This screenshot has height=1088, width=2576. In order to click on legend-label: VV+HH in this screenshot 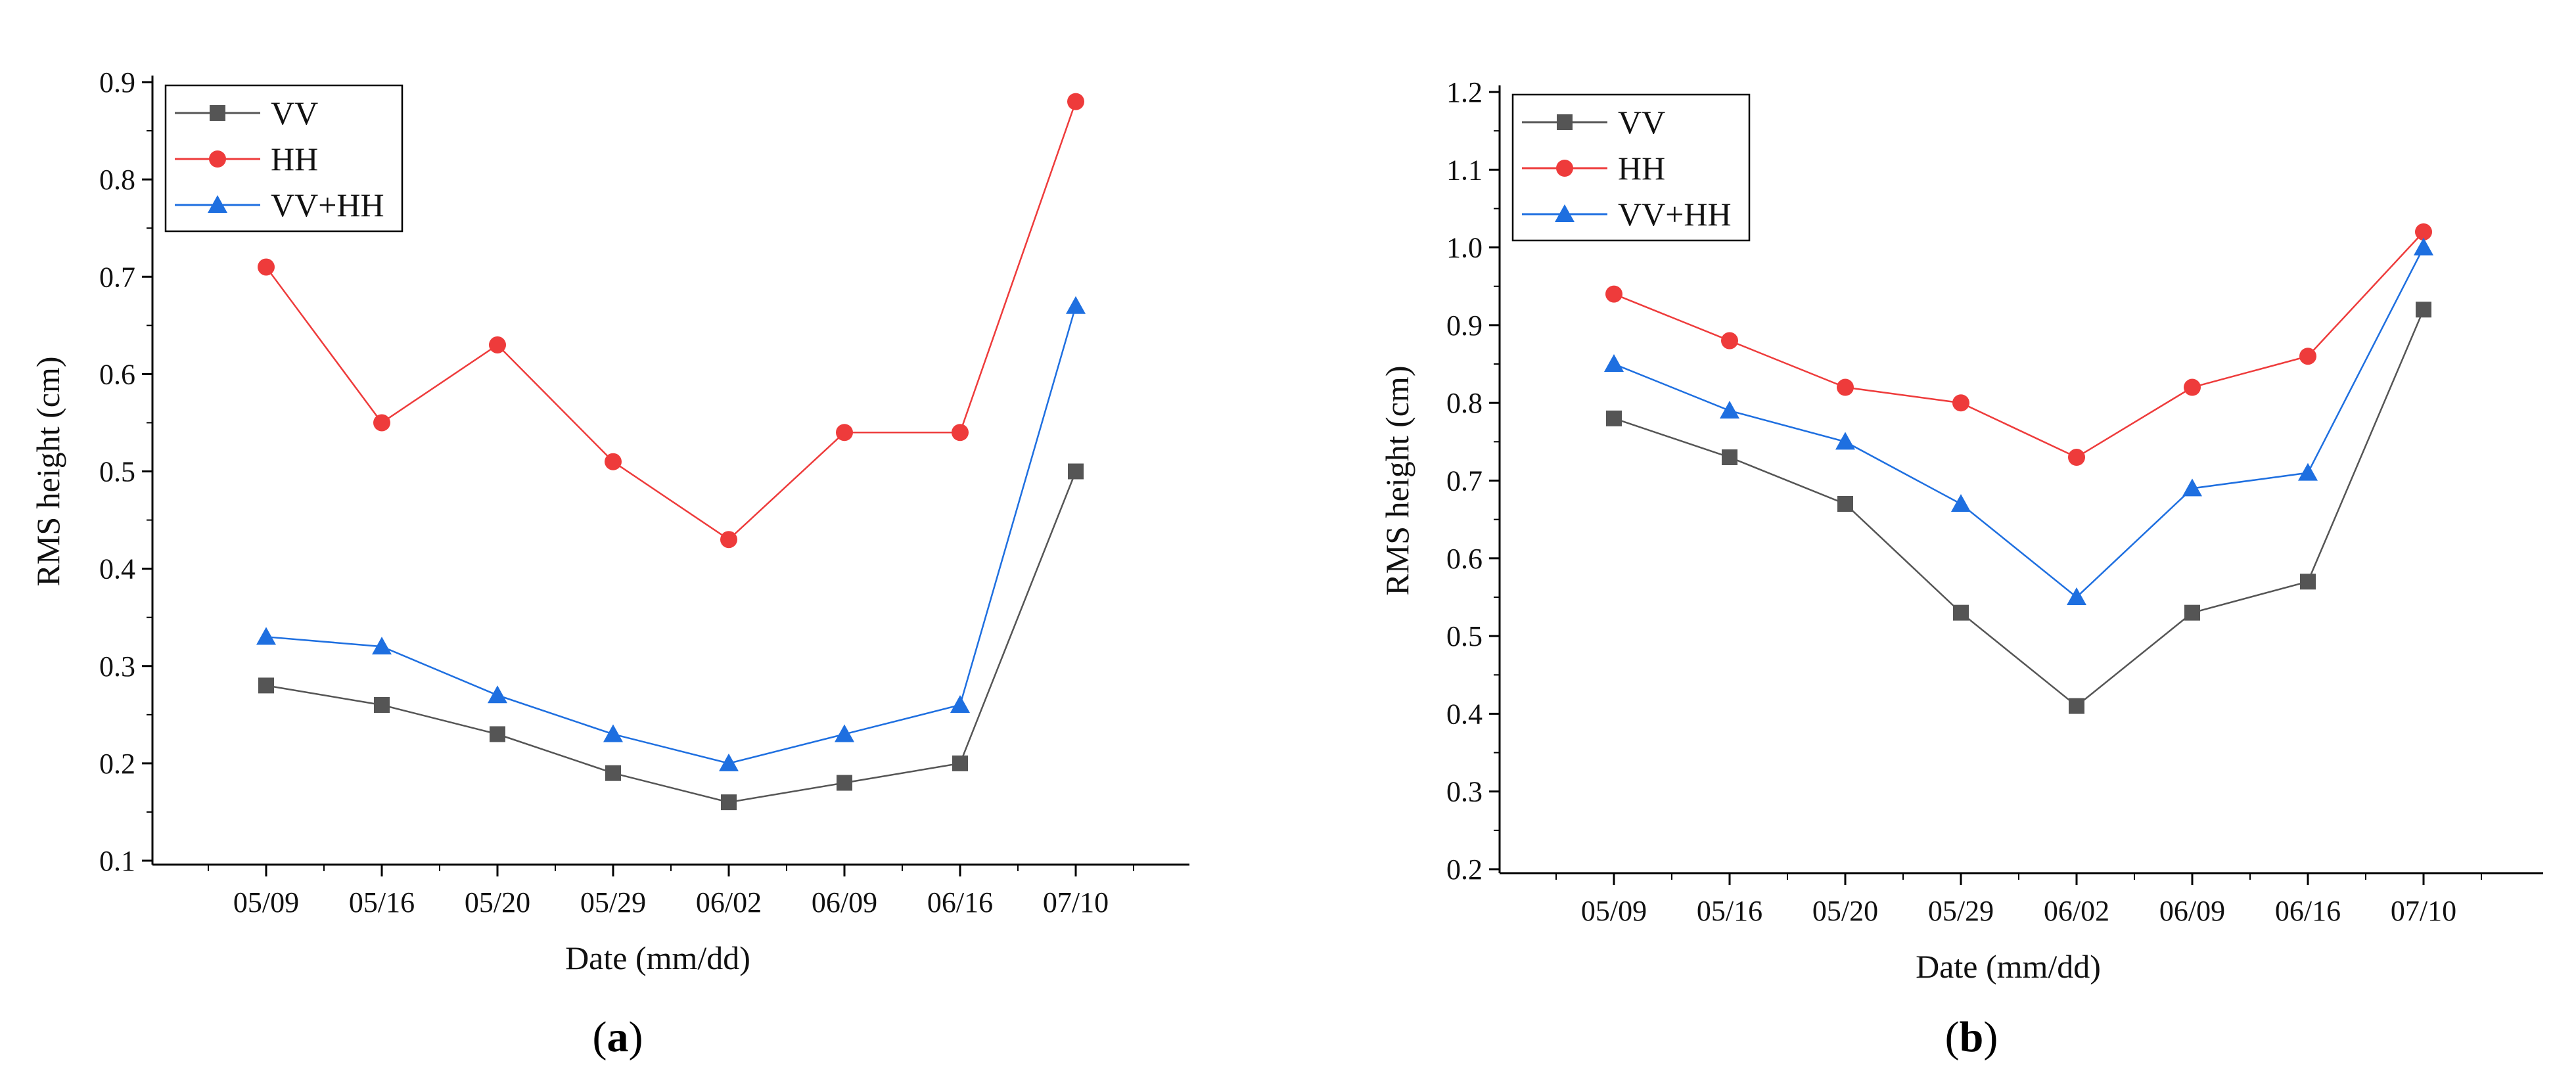, I will do `click(327, 205)`.